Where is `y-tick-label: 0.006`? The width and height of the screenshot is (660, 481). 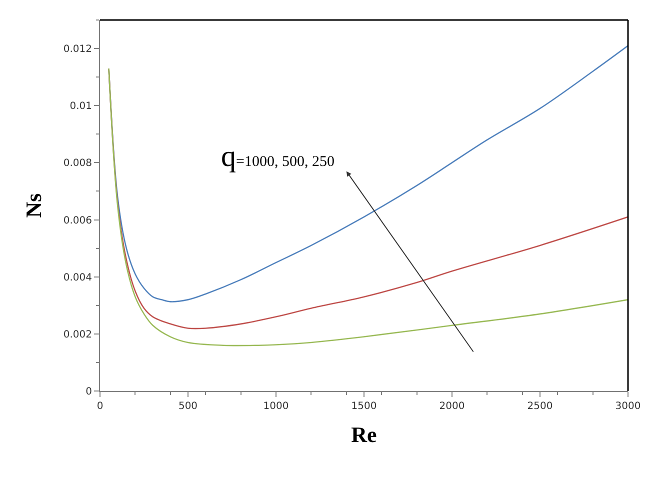
y-tick-label: 0.006 is located at coordinates (77, 220).